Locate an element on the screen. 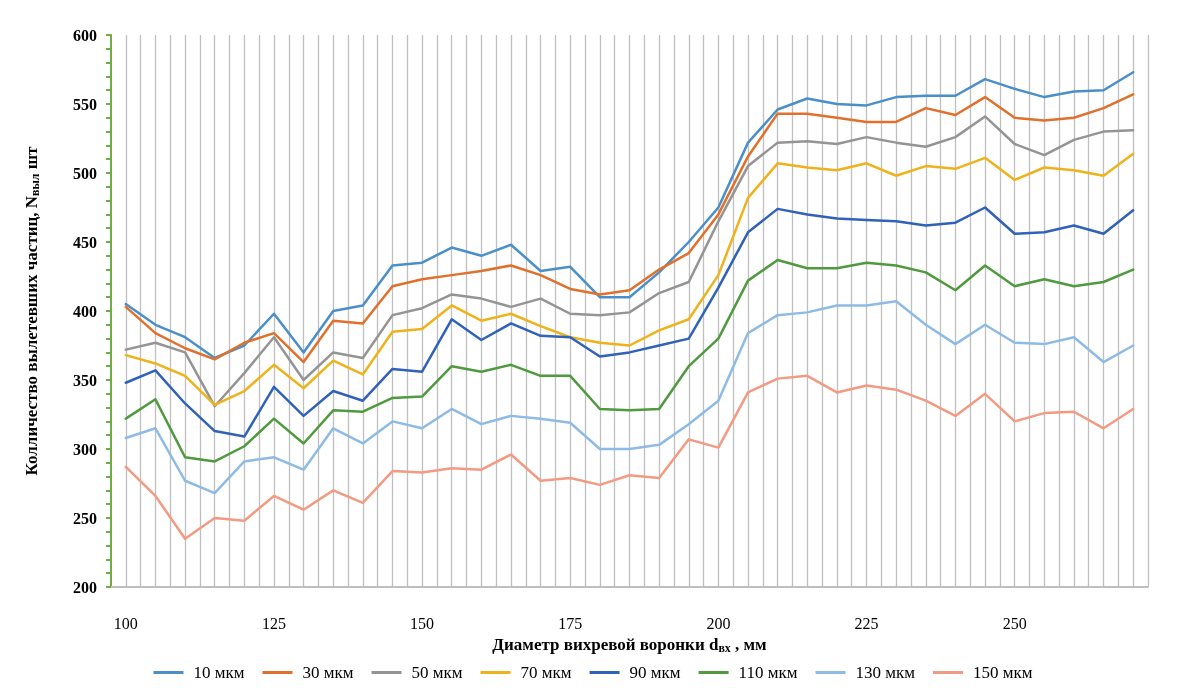  legend-label: 70 мкм is located at coordinates (546, 672).